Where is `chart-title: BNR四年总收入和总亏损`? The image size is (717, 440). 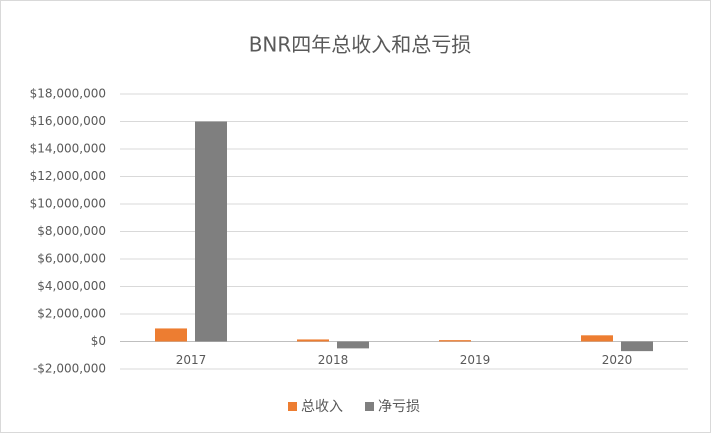 chart-title: BNR四年总收入和总亏损 is located at coordinates (360, 45).